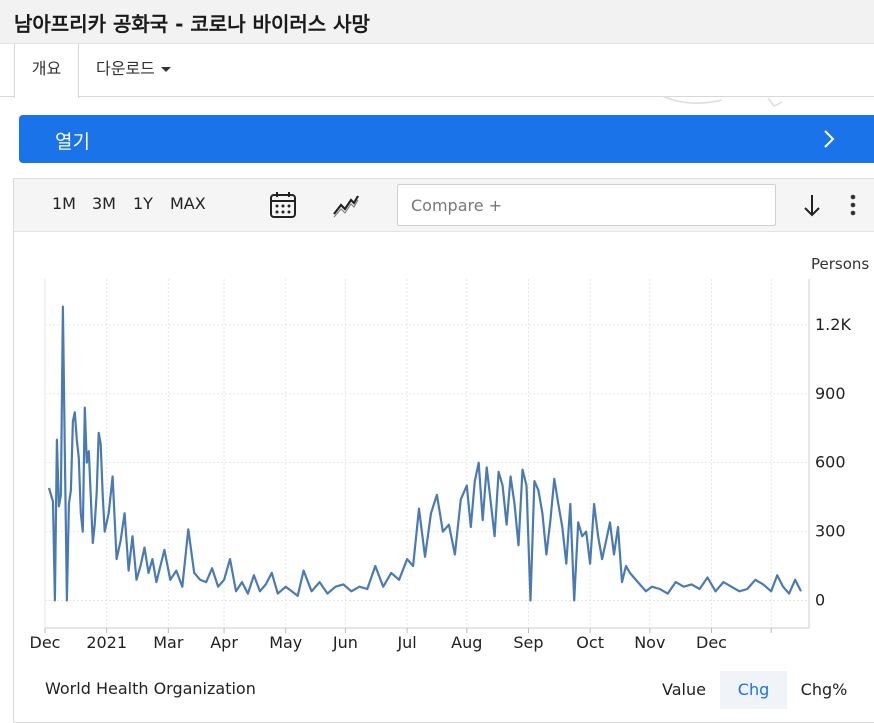  Describe the element at coordinates (830, 393) in the screenshot. I see `y-tick-label: 900` at that location.